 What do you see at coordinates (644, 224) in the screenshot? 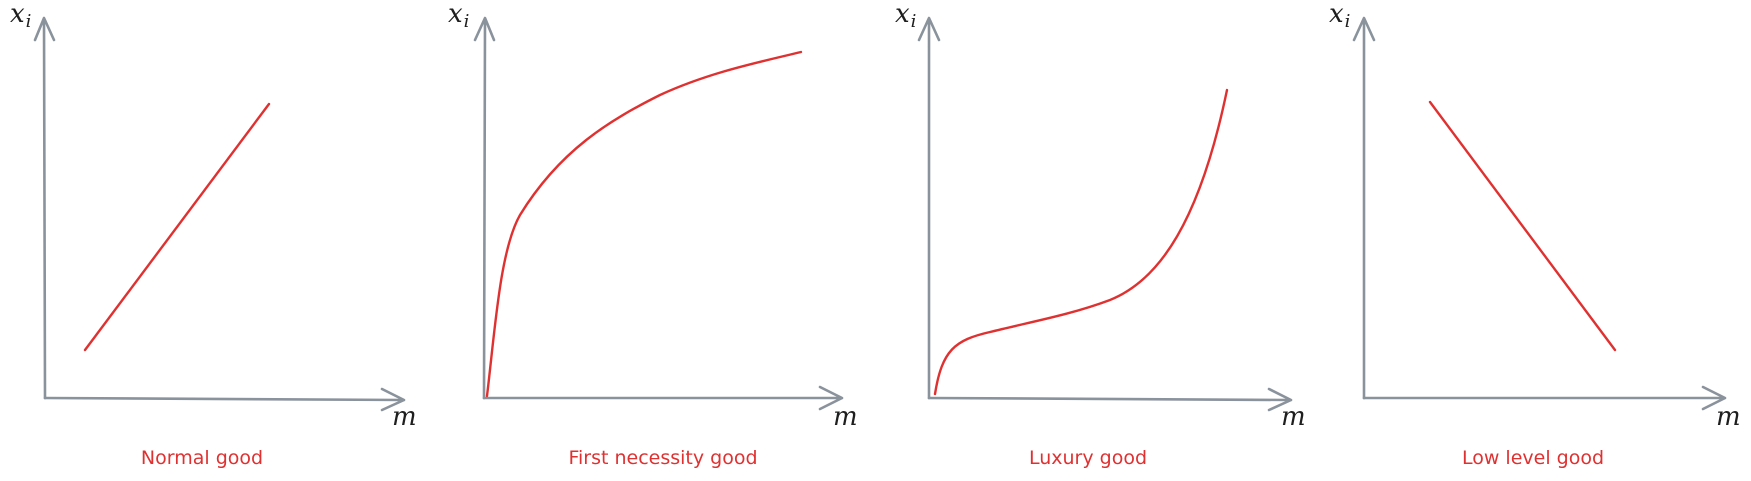
I see `engel-curve-concave` at bounding box center [644, 224].